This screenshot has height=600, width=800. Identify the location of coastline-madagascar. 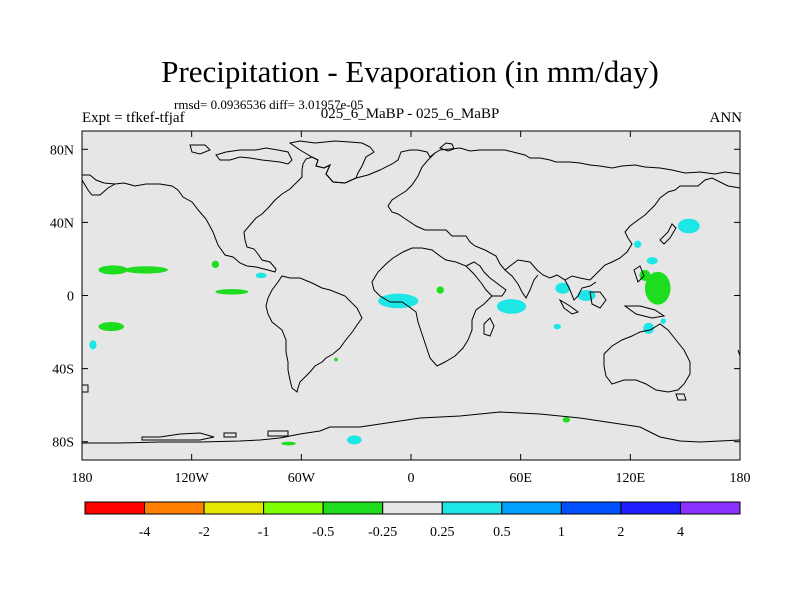
(489, 327).